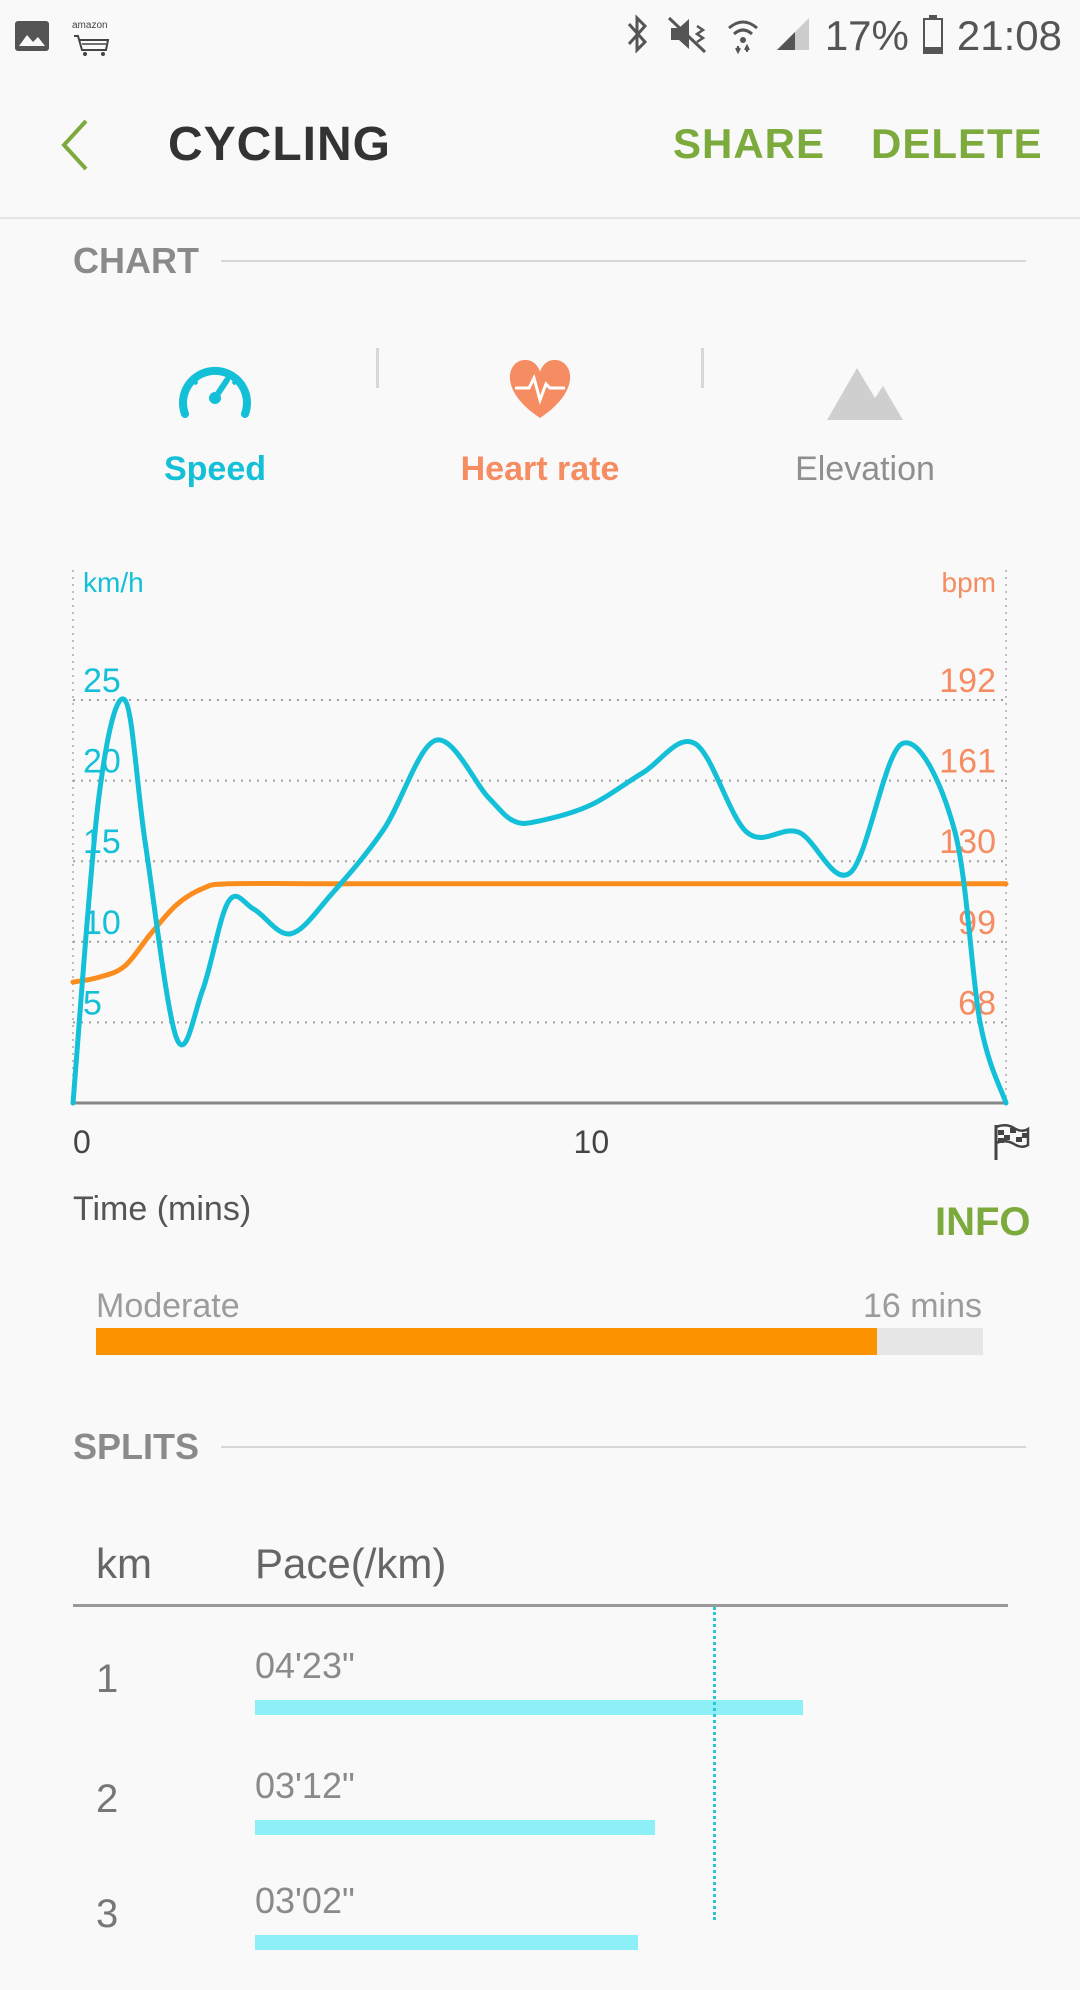 Image resolution: width=1080 pixels, height=1990 pixels. What do you see at coordinates (107, 1679) in the screenshot?
I see `split-km: 1` at bounding box center [107, 1679].